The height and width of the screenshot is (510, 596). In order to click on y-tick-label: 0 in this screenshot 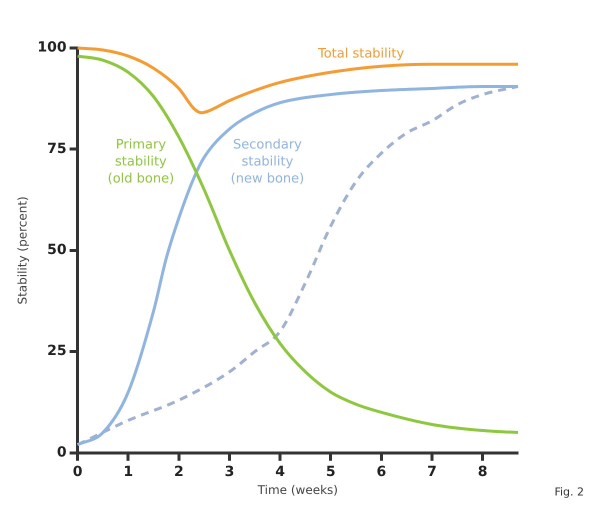, I will do `click(61, 452)`.